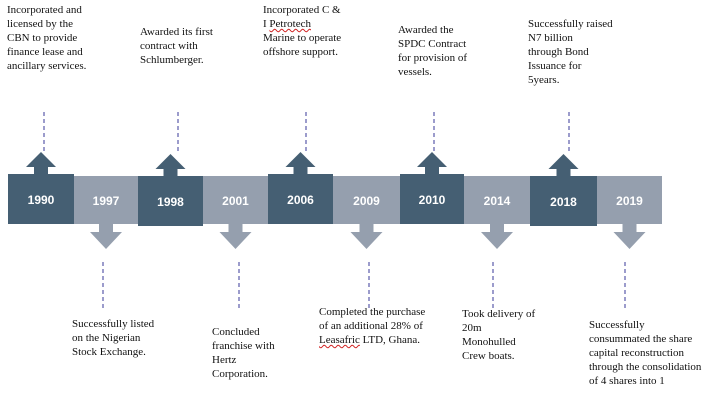  I want to click on milestone-text-line: Completed the purchase, so click(372, 312).